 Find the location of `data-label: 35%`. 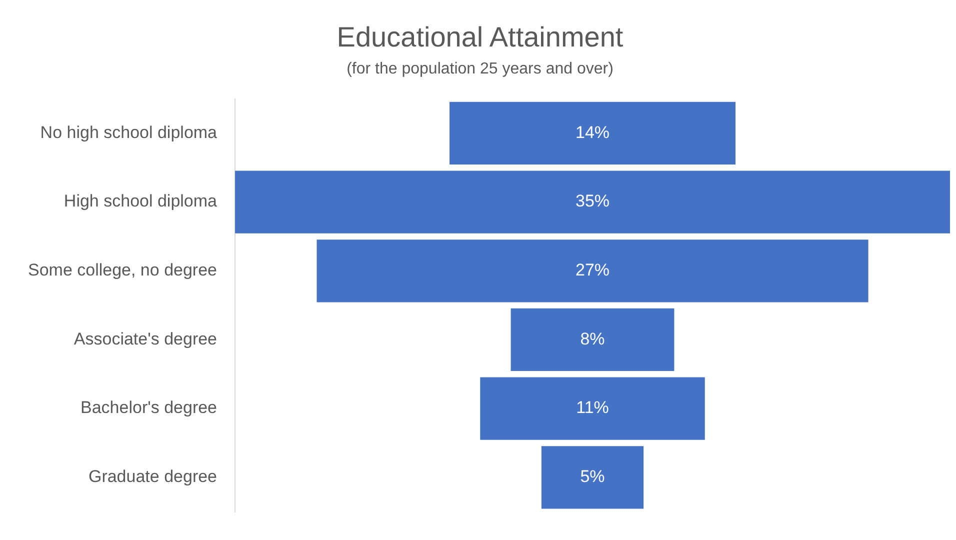

data-label: 35% is located at coordinates (592, 201).